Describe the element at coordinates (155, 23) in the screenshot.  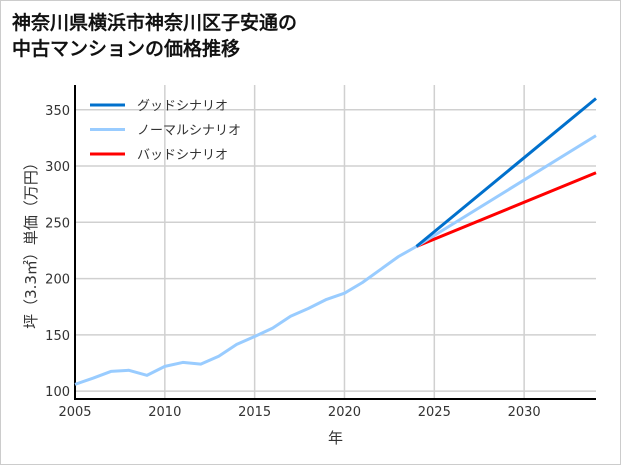
I see `title-line-1: 神奈川県横浜市神奈川区子安通の` at that location.